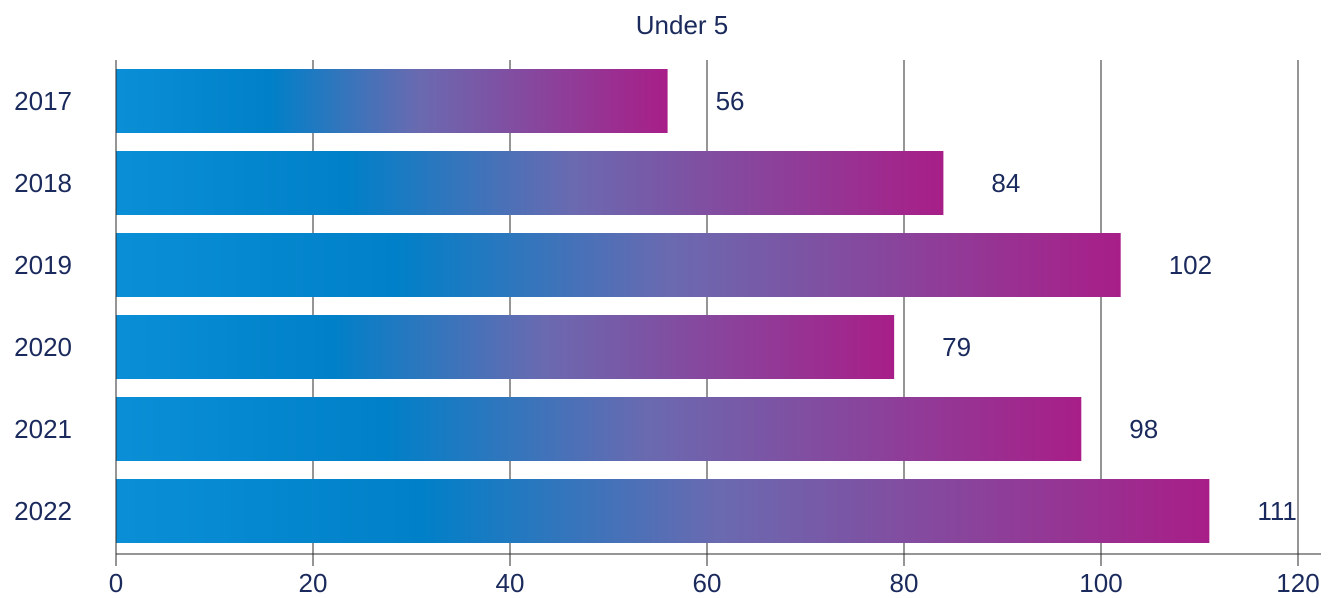 This screenshot has height=598, width=1337. I want to click on category-label: 2021, so click(43, 429).